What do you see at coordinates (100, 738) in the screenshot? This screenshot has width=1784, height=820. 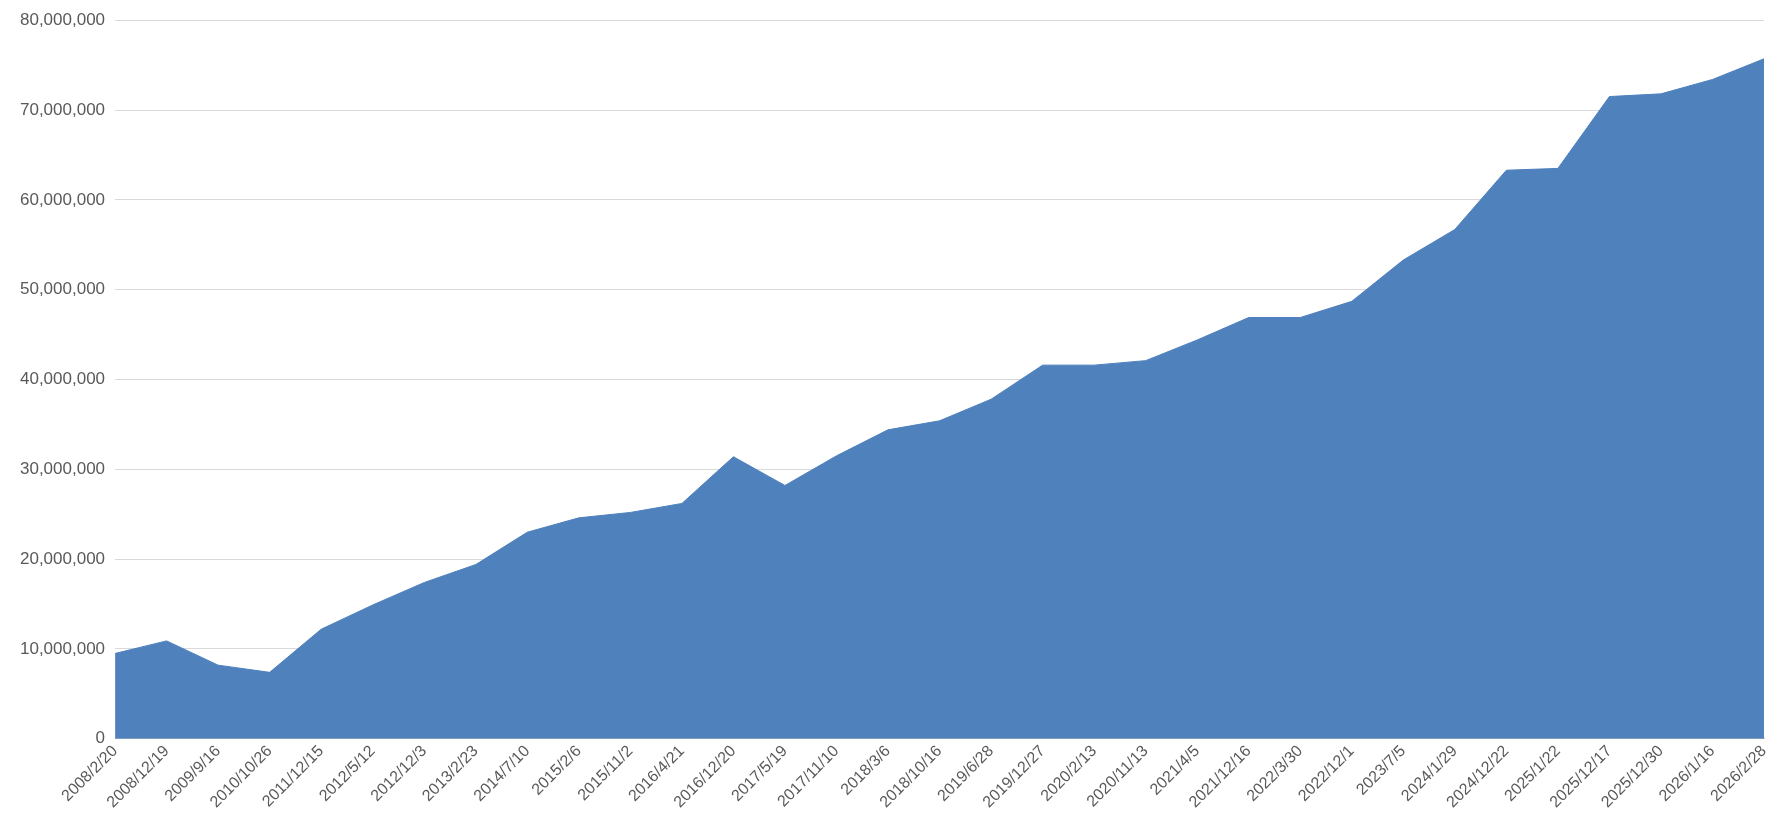 I see `y-tick-label: 0` at bounding box center [100, 738].